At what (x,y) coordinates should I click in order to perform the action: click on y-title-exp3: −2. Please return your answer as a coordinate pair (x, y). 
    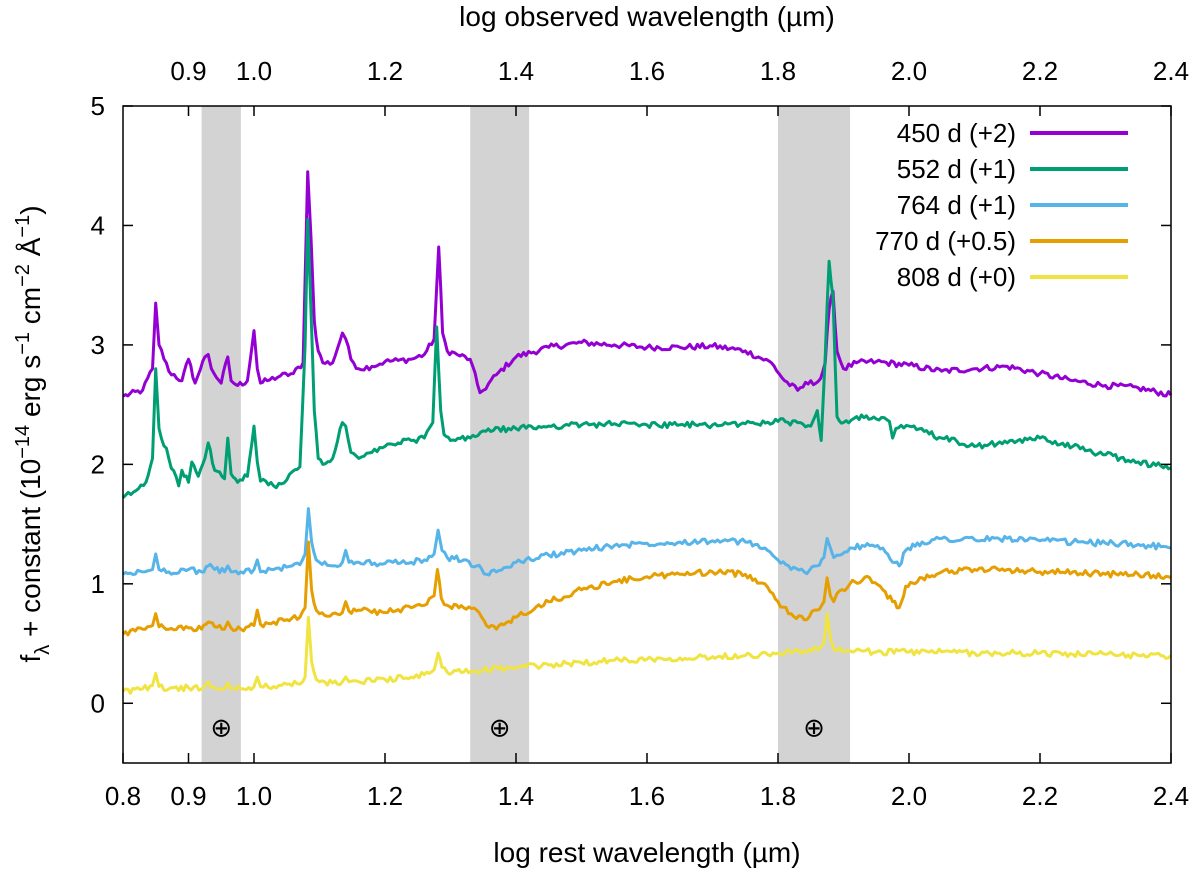
    Looking at the image, I should click on (23, 275).